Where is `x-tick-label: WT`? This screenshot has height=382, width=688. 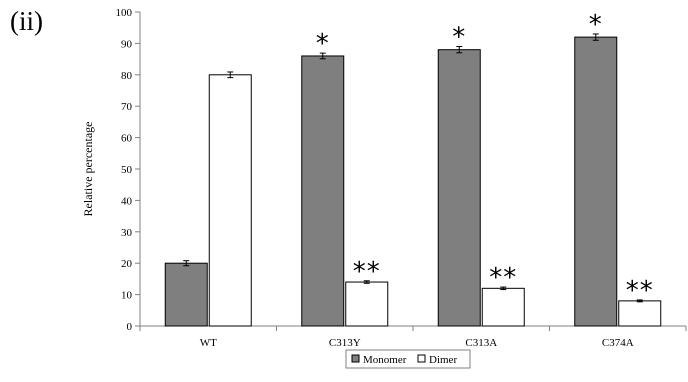 x-tick-label: WT is located at coordinates (208, 343).